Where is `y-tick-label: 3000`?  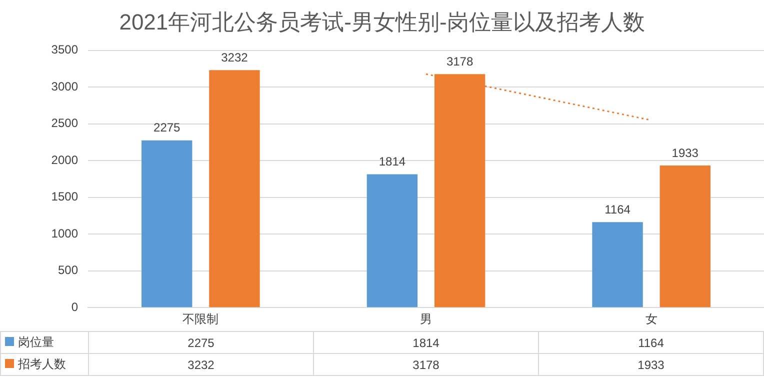
y-tick-label: 3000 is located at coordinates (64, 86).